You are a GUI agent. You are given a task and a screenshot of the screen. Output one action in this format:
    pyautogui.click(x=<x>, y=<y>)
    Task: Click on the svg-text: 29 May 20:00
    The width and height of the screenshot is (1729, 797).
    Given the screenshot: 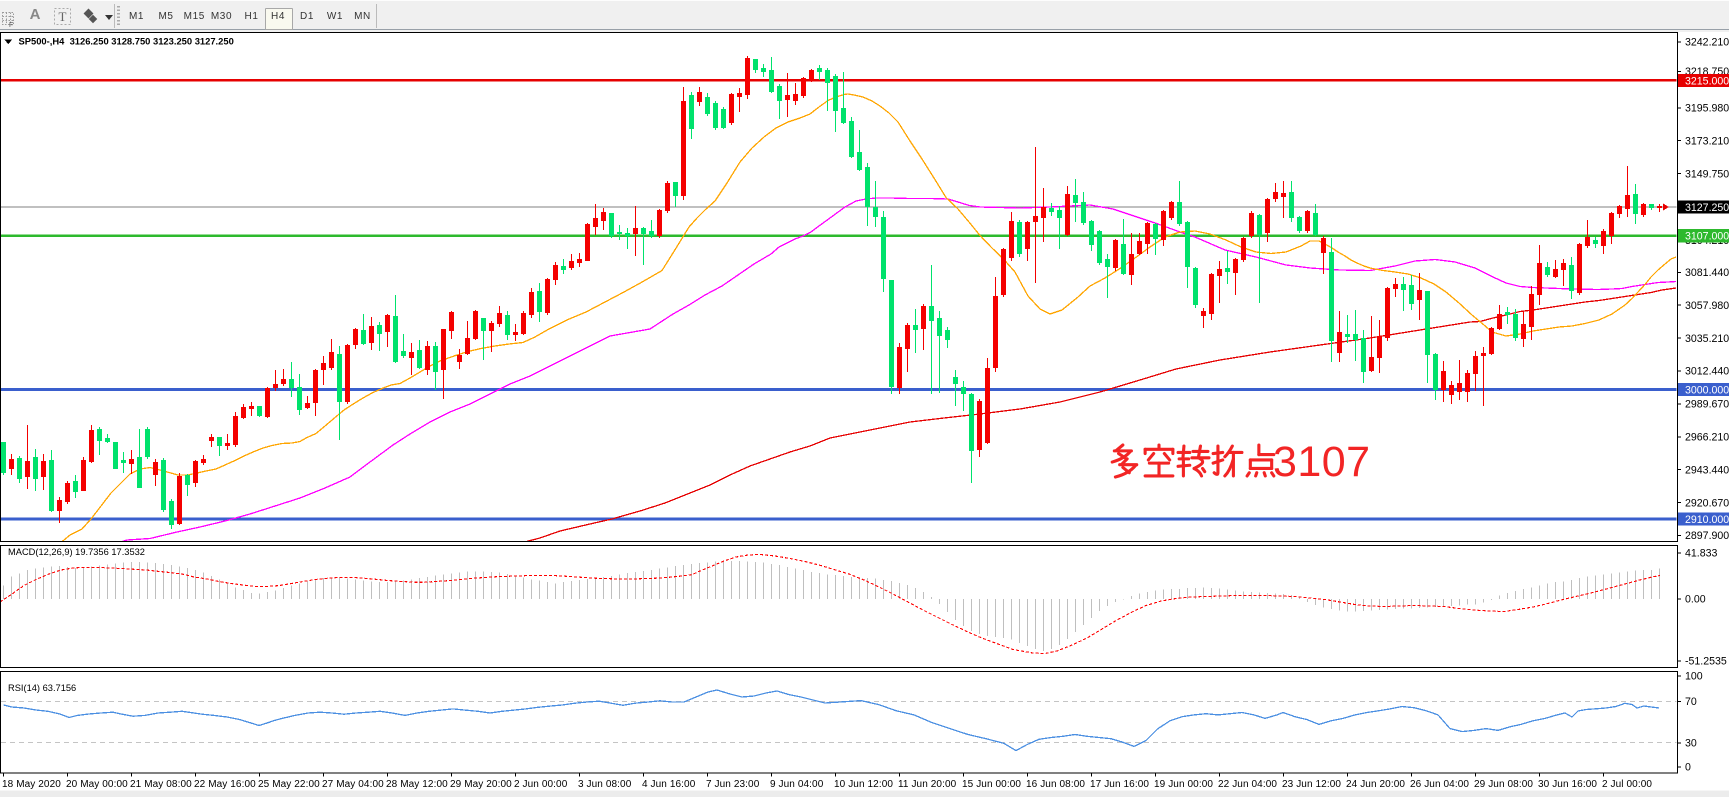 What is the action you would take?
    pyautogui.click(x=481, y=784)
    